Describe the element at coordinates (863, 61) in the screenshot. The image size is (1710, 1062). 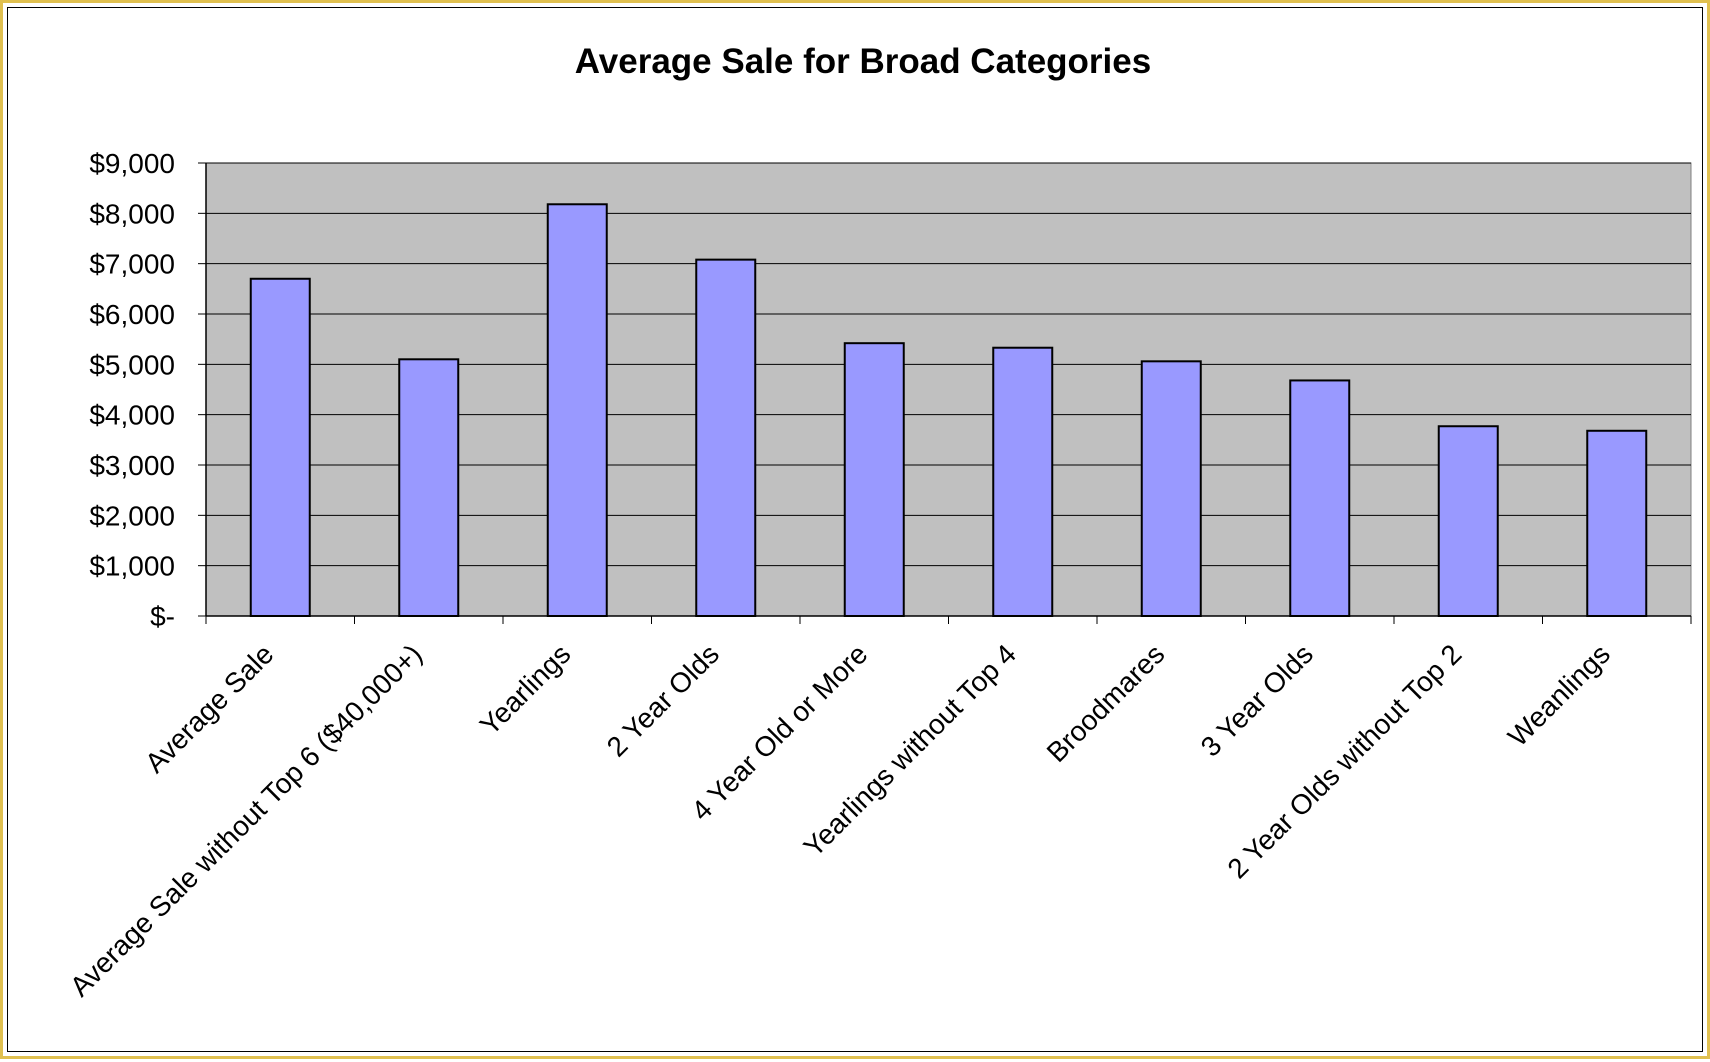
I see `chart-title: Average Sale for Broad Categories` at that location.